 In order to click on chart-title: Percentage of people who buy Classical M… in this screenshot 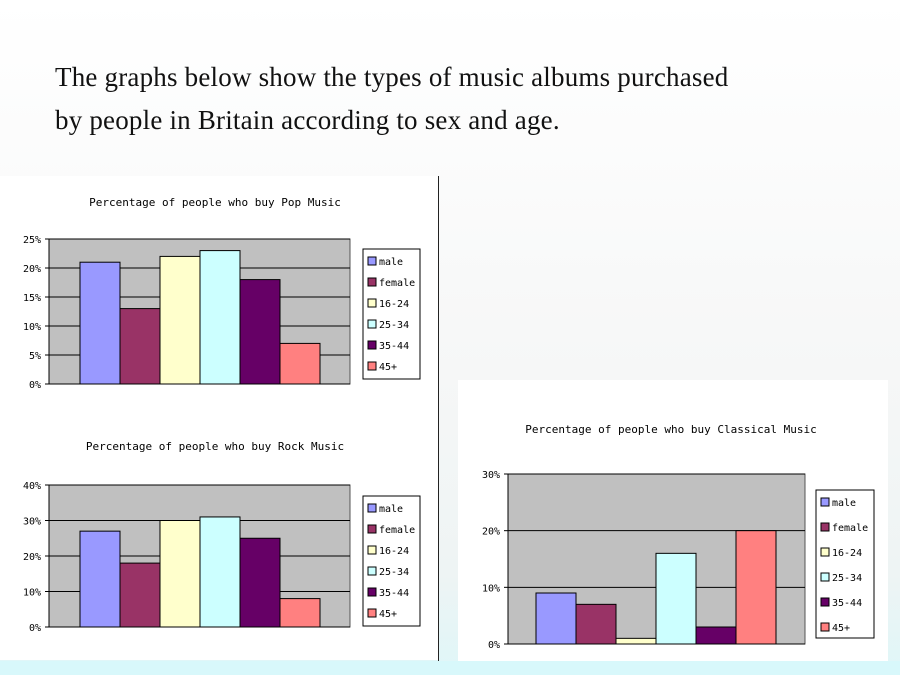, I will do `click(670, 429)`.